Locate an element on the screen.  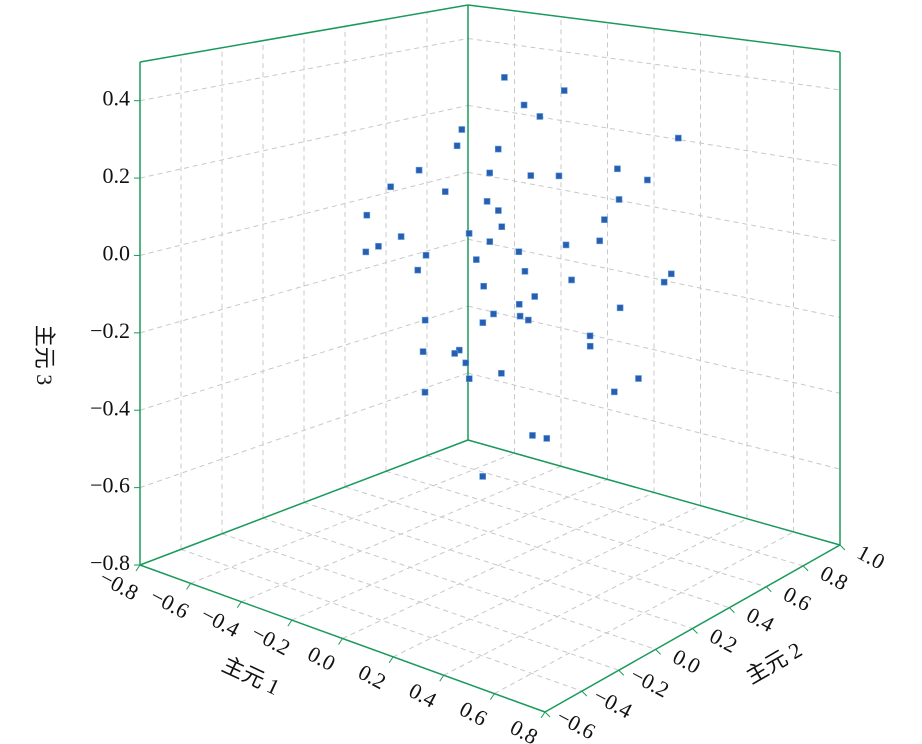
y-tick-label: −0.2 is located at coordinates (649, 682).